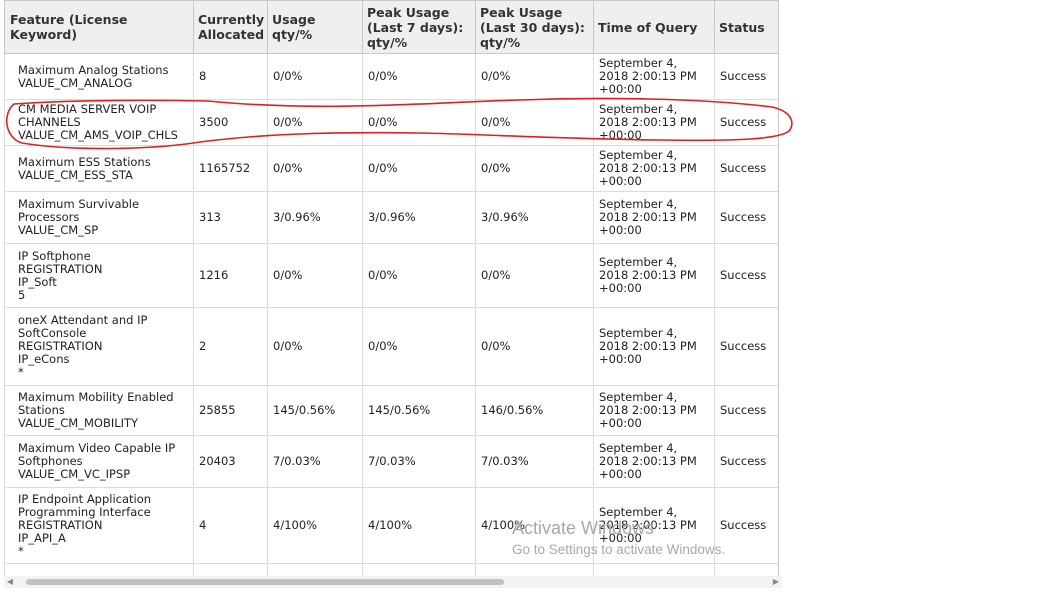 This screenshot has height=603, width=1055. Describe the element at coordinates (99, 275) in the screenshot. I see `feature-cell: IP Softphone REGISTRATION IP_Soft 5` at that location.